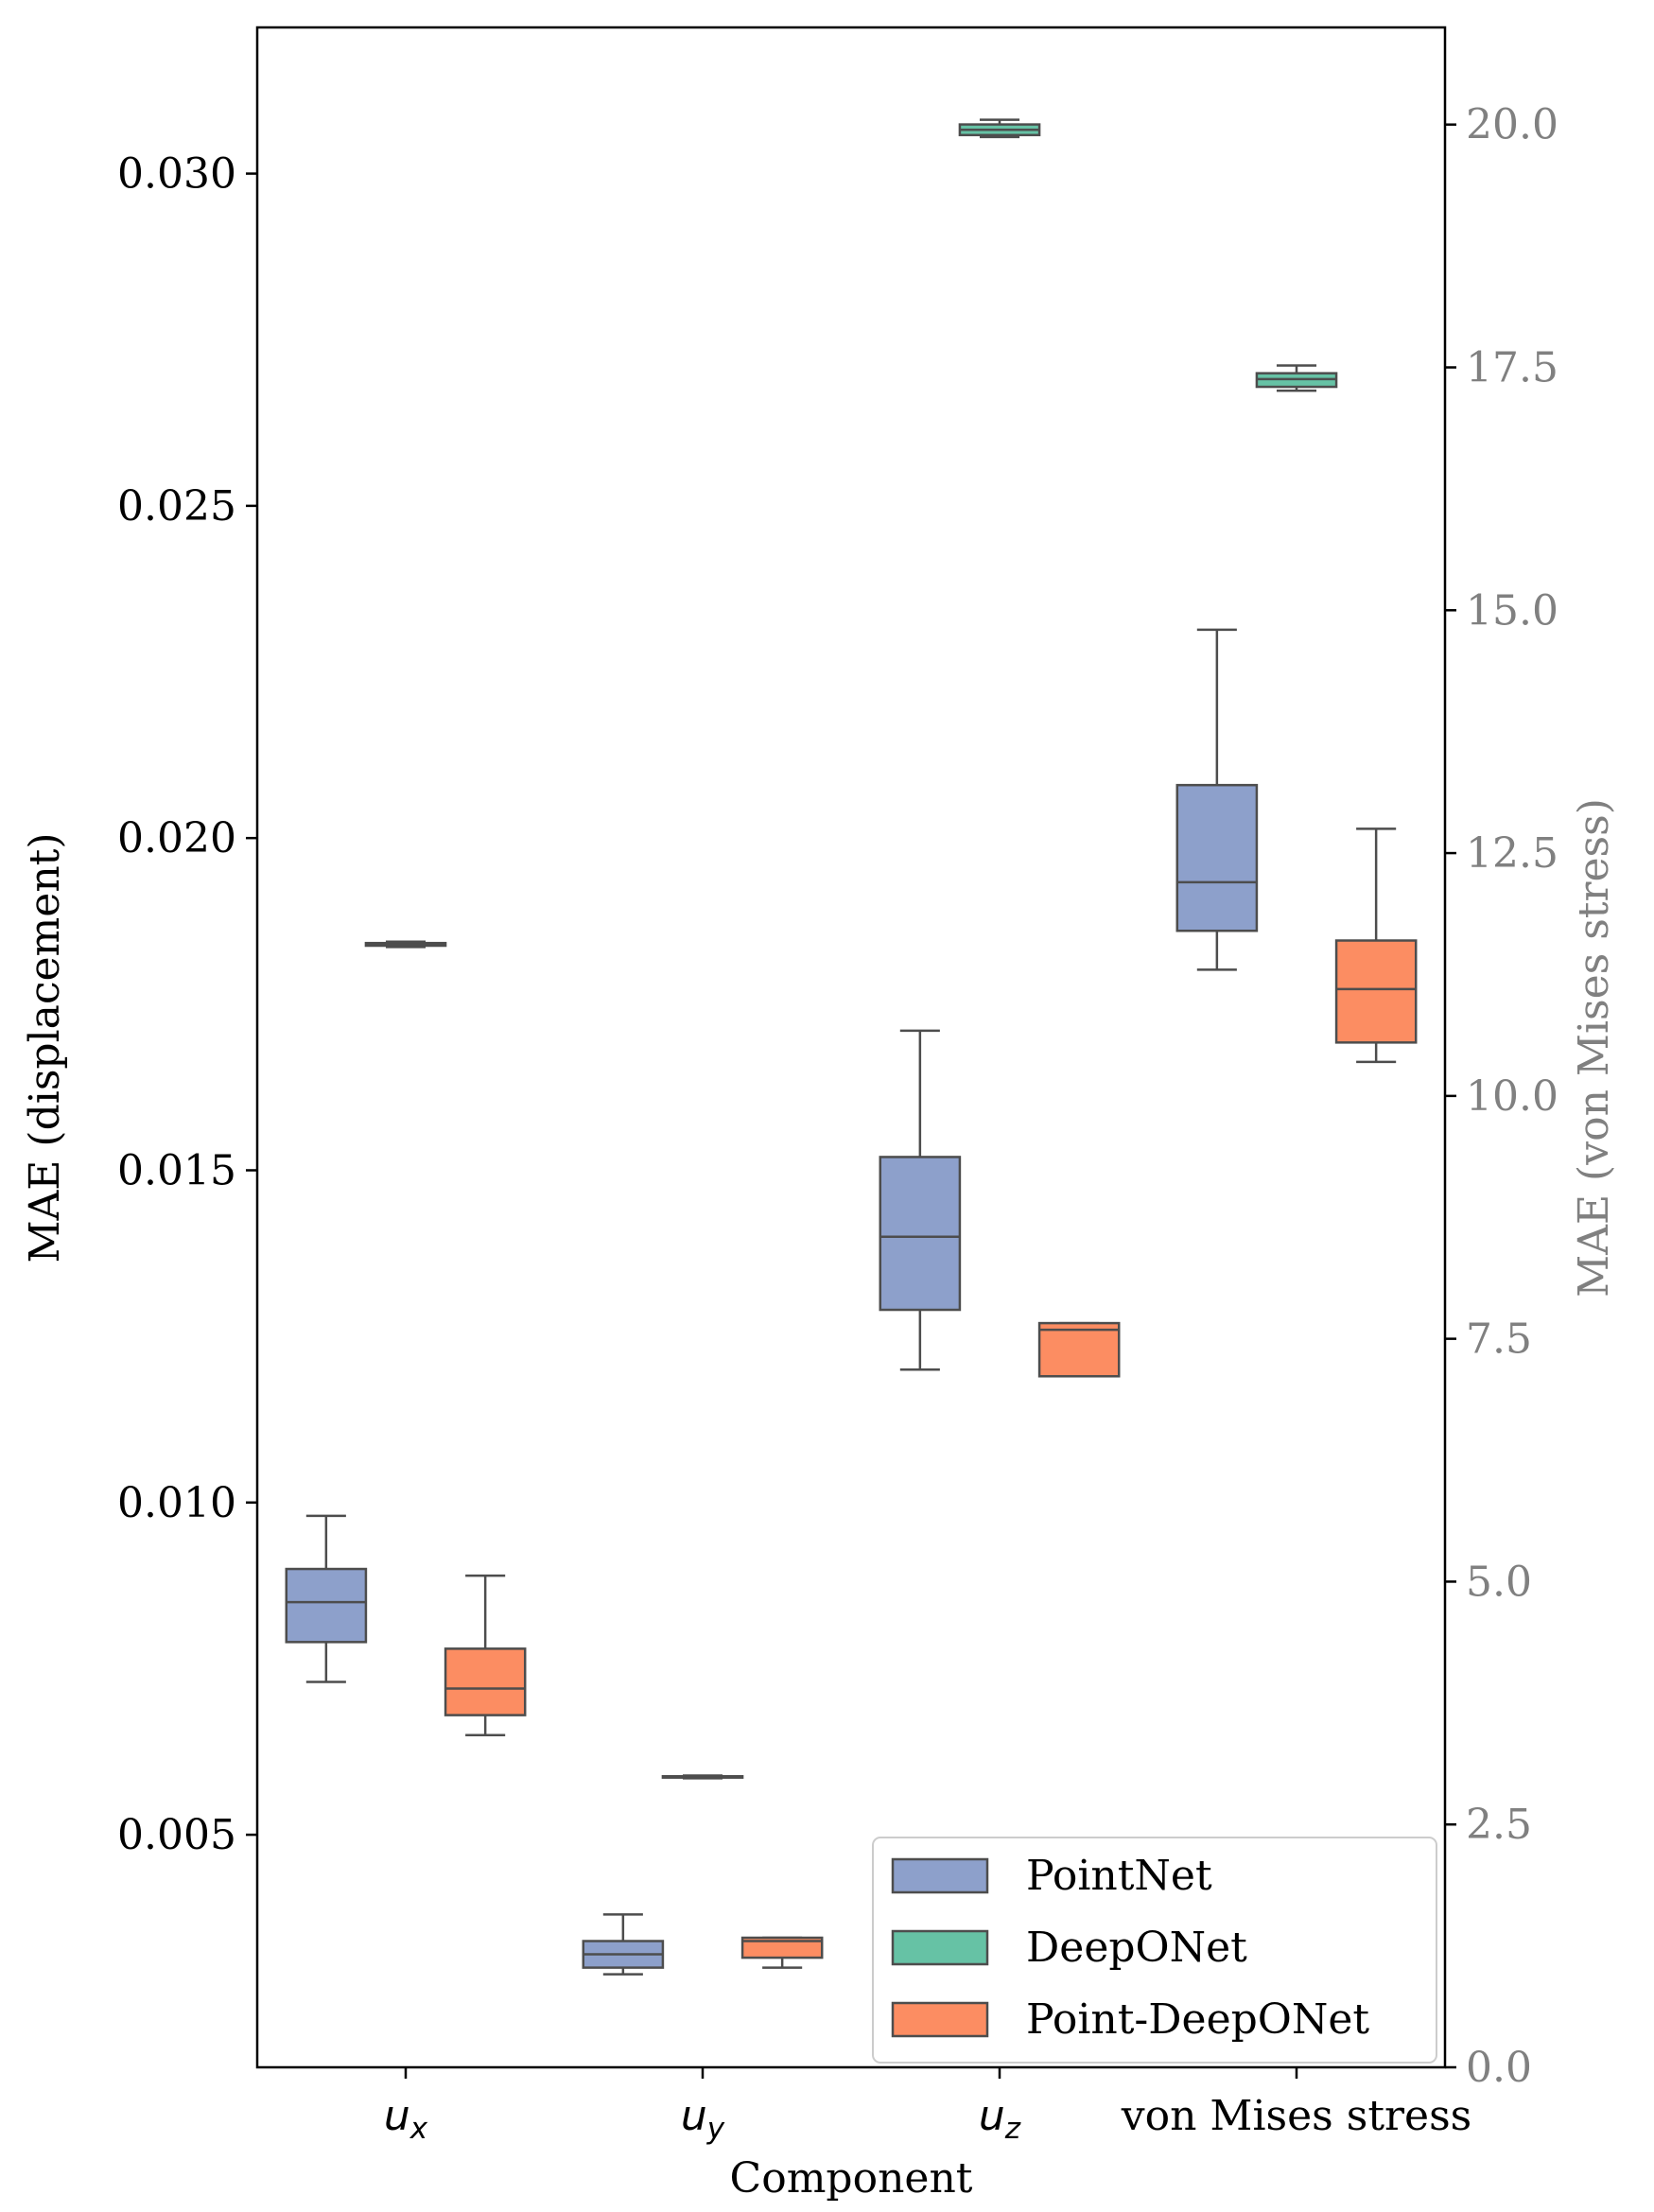 The image size is (1654, 2212). I want to click on left-y-tick-label: 0.020, so click(176, 838).